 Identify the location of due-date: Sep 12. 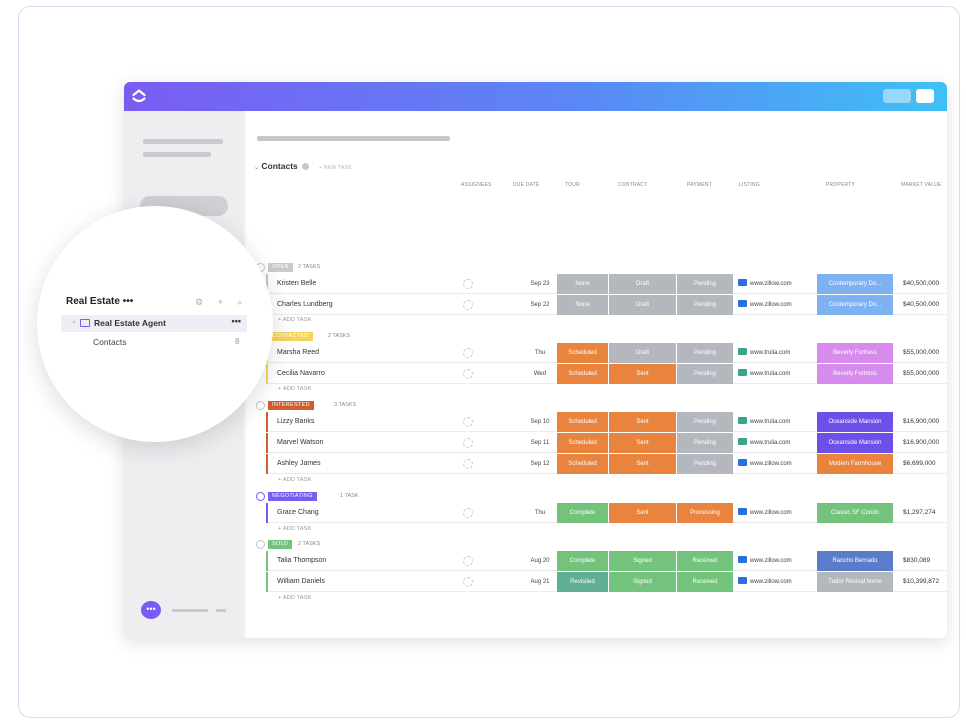
(540, 464).